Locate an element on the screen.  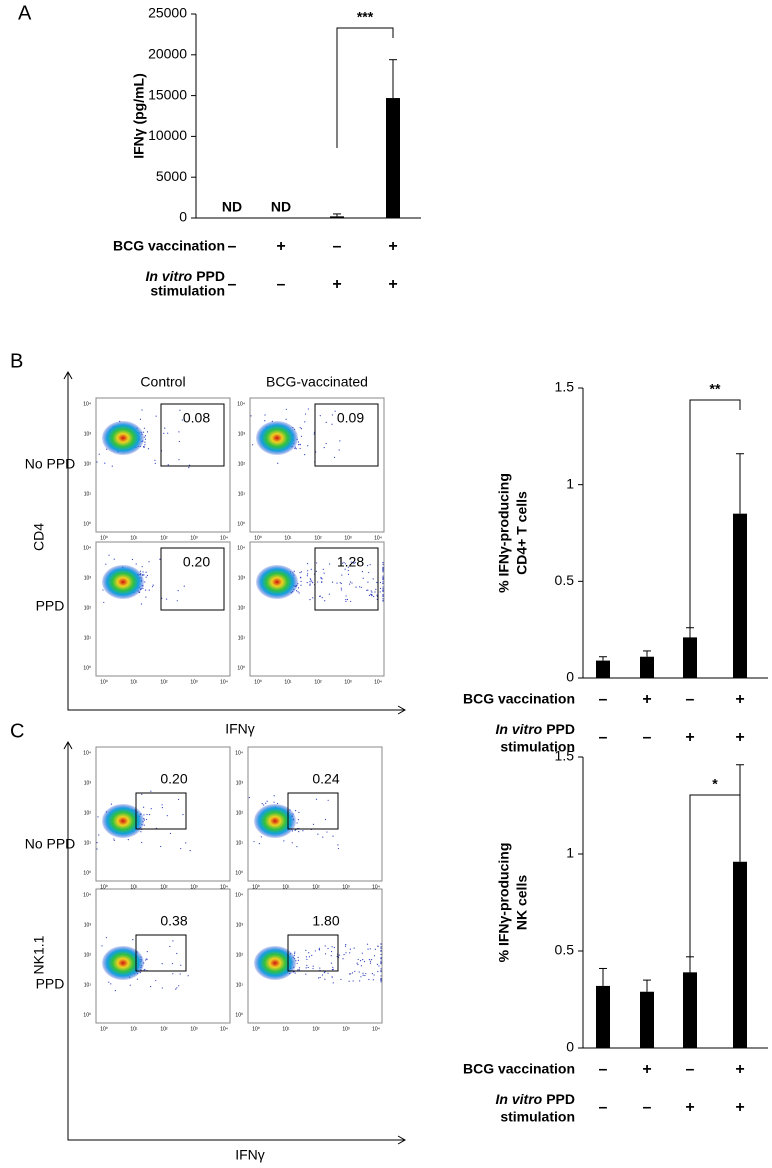
decade-label: 10³ is located at coordinates (194, 682).